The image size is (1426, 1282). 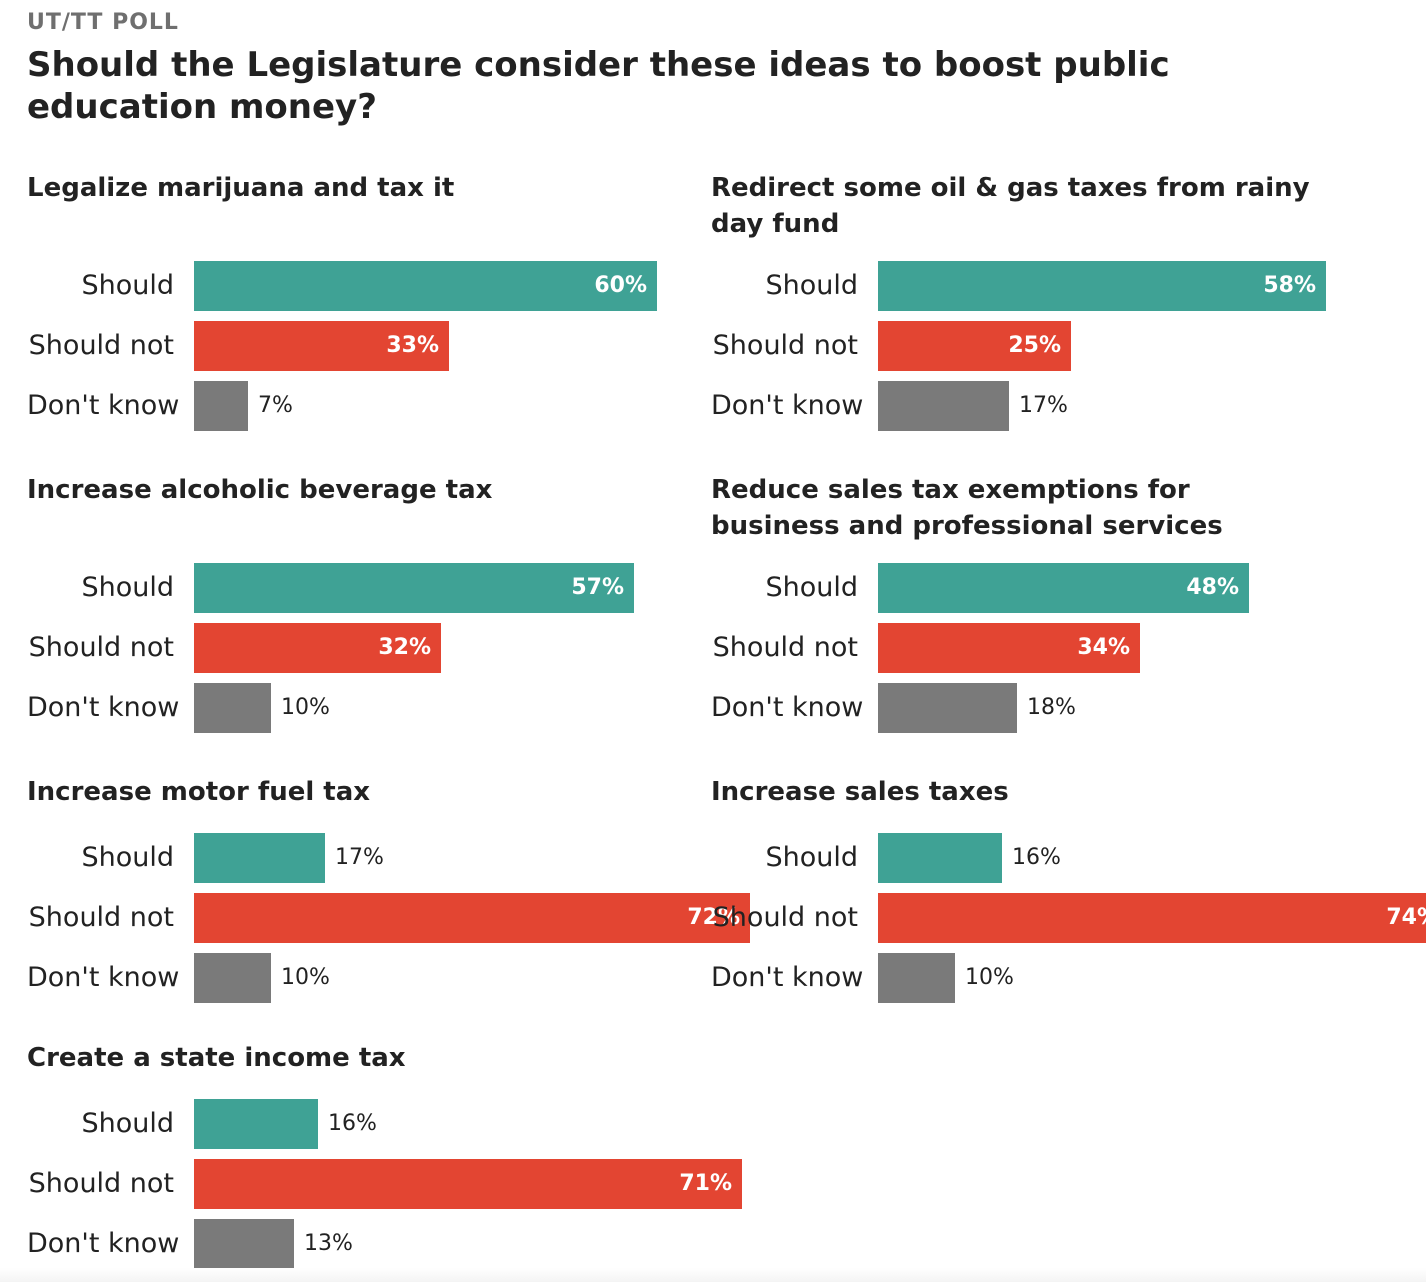 I want to click on data-label: 48%, so click(x=1212, y=587).